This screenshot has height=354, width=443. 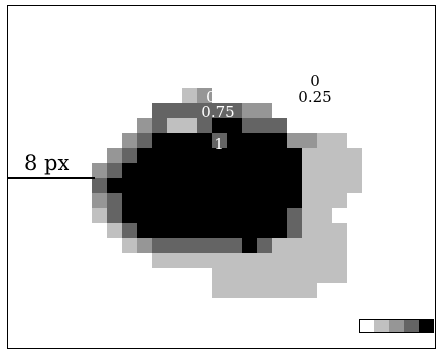 I want to click on legend-swatch, so click(x=366, y=326).